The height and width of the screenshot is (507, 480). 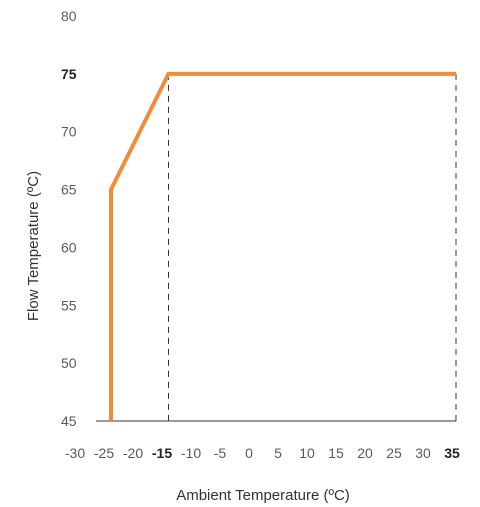 I want to click on x-tick-label: 20, so click(x=365, y=453).